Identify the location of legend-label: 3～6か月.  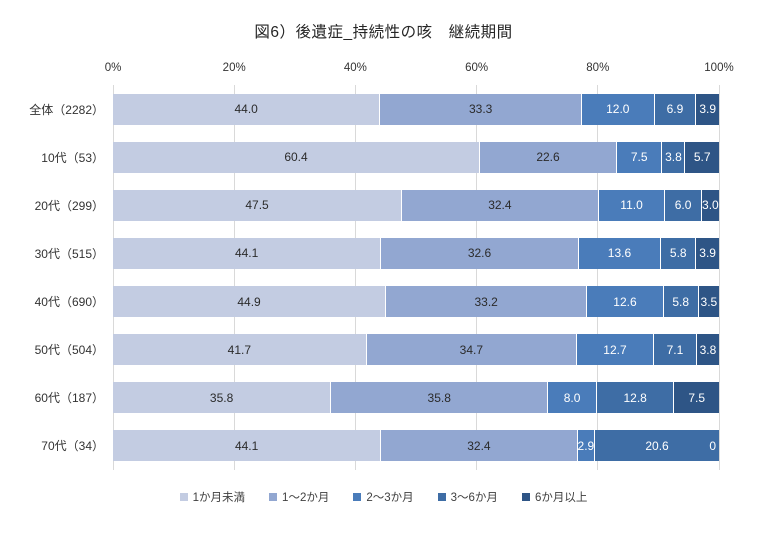
(474, 498).